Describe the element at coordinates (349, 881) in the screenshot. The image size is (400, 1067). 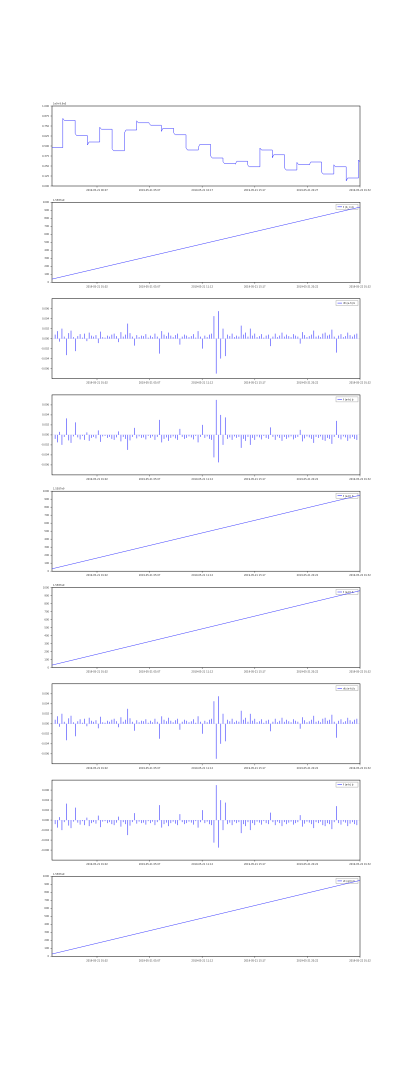
I see `legend-label: xt (gm) b` at that location.